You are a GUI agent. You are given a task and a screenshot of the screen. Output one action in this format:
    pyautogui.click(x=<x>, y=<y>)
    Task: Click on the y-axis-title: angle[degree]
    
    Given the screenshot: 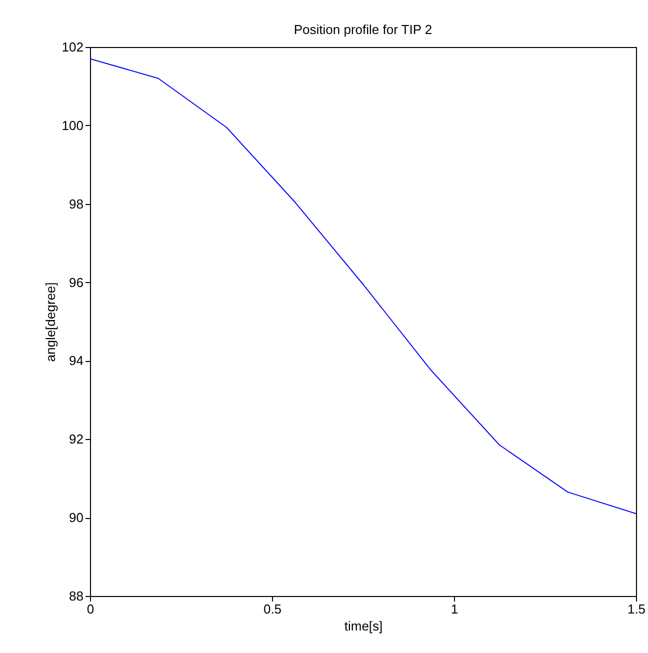 What is the action you would take?
    pyautogui.click(x=50, y=322)
    